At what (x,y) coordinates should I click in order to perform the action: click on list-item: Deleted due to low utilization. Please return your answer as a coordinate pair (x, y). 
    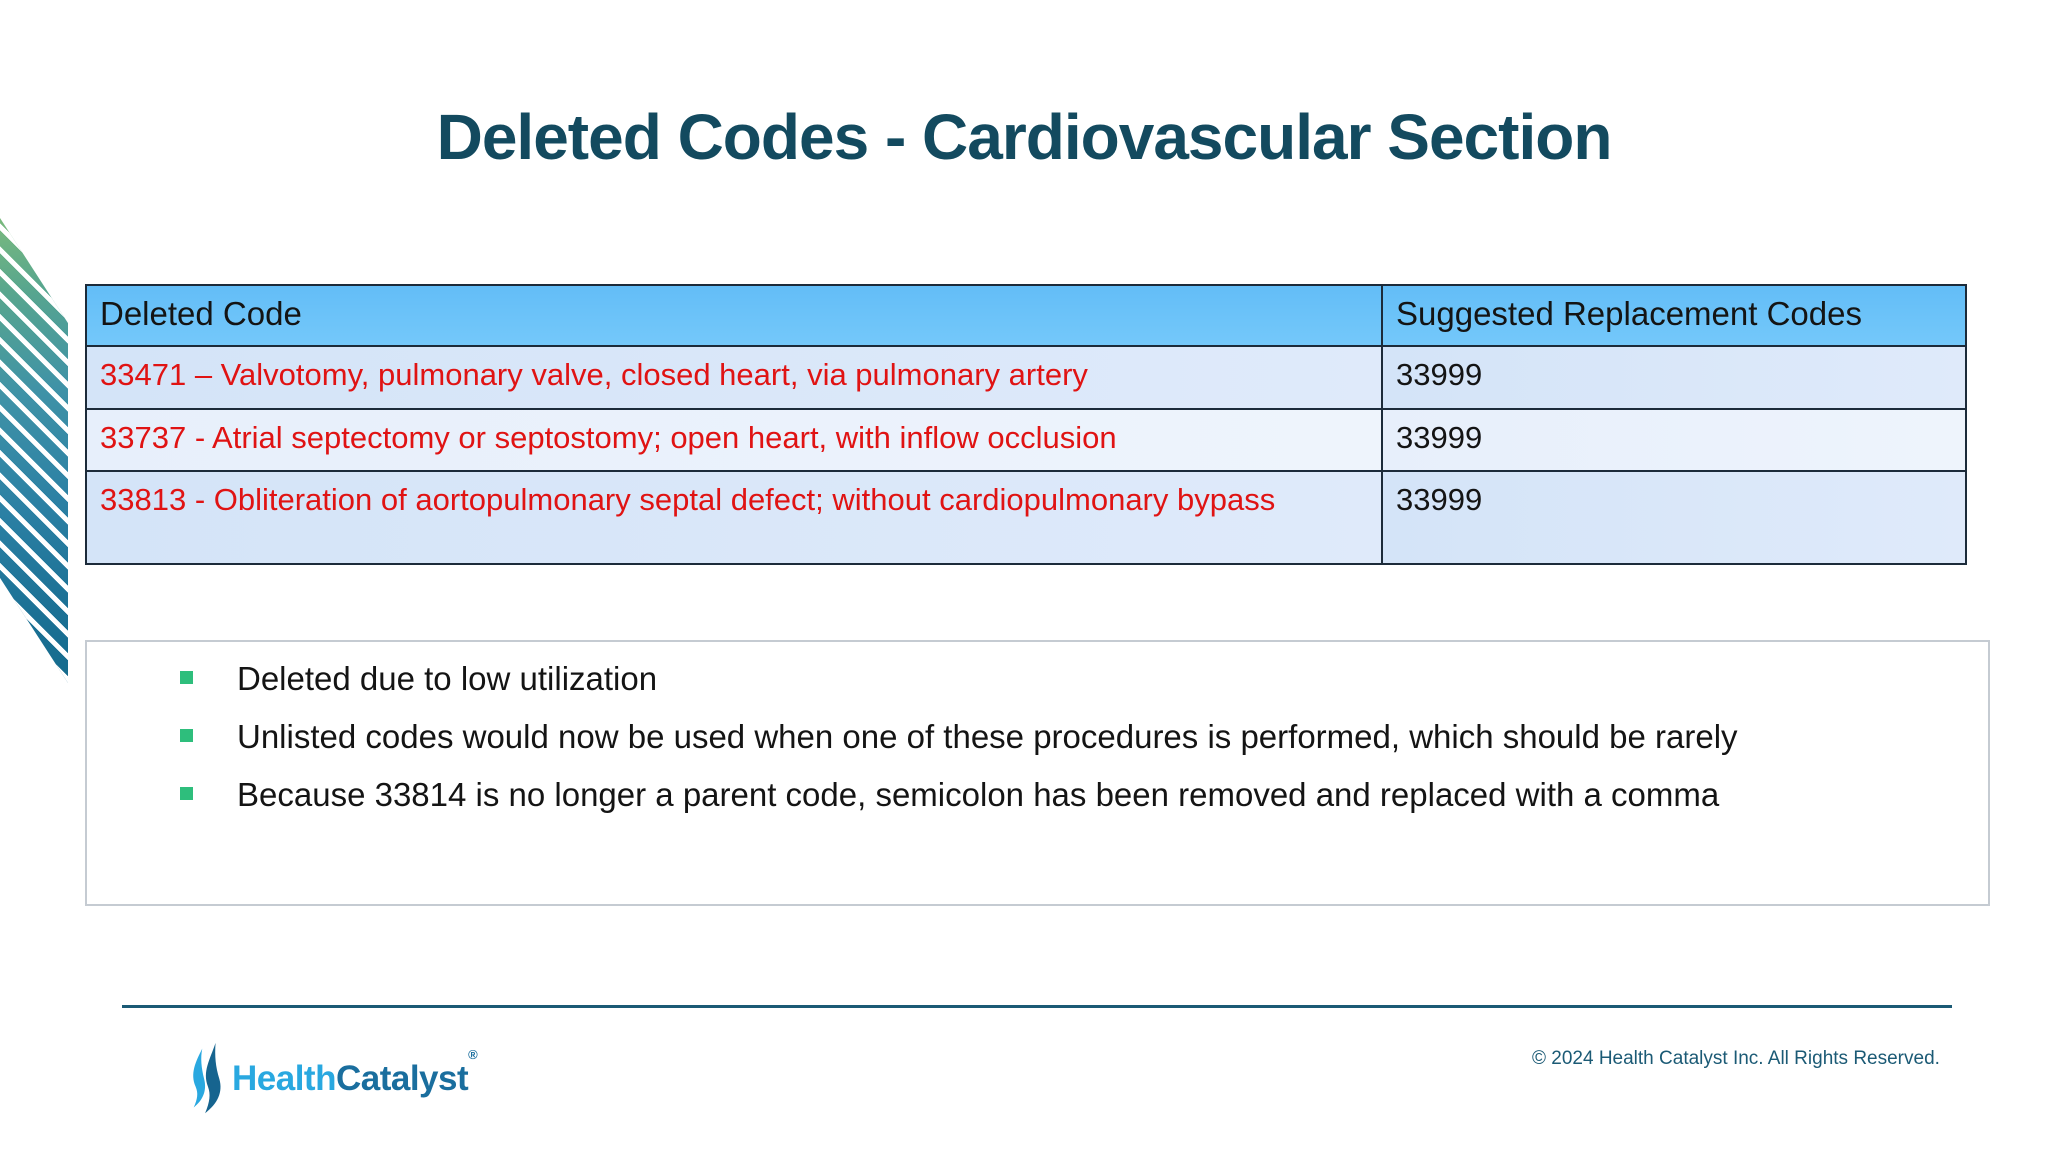
    Looking at the image, I should click on (1069, 679).